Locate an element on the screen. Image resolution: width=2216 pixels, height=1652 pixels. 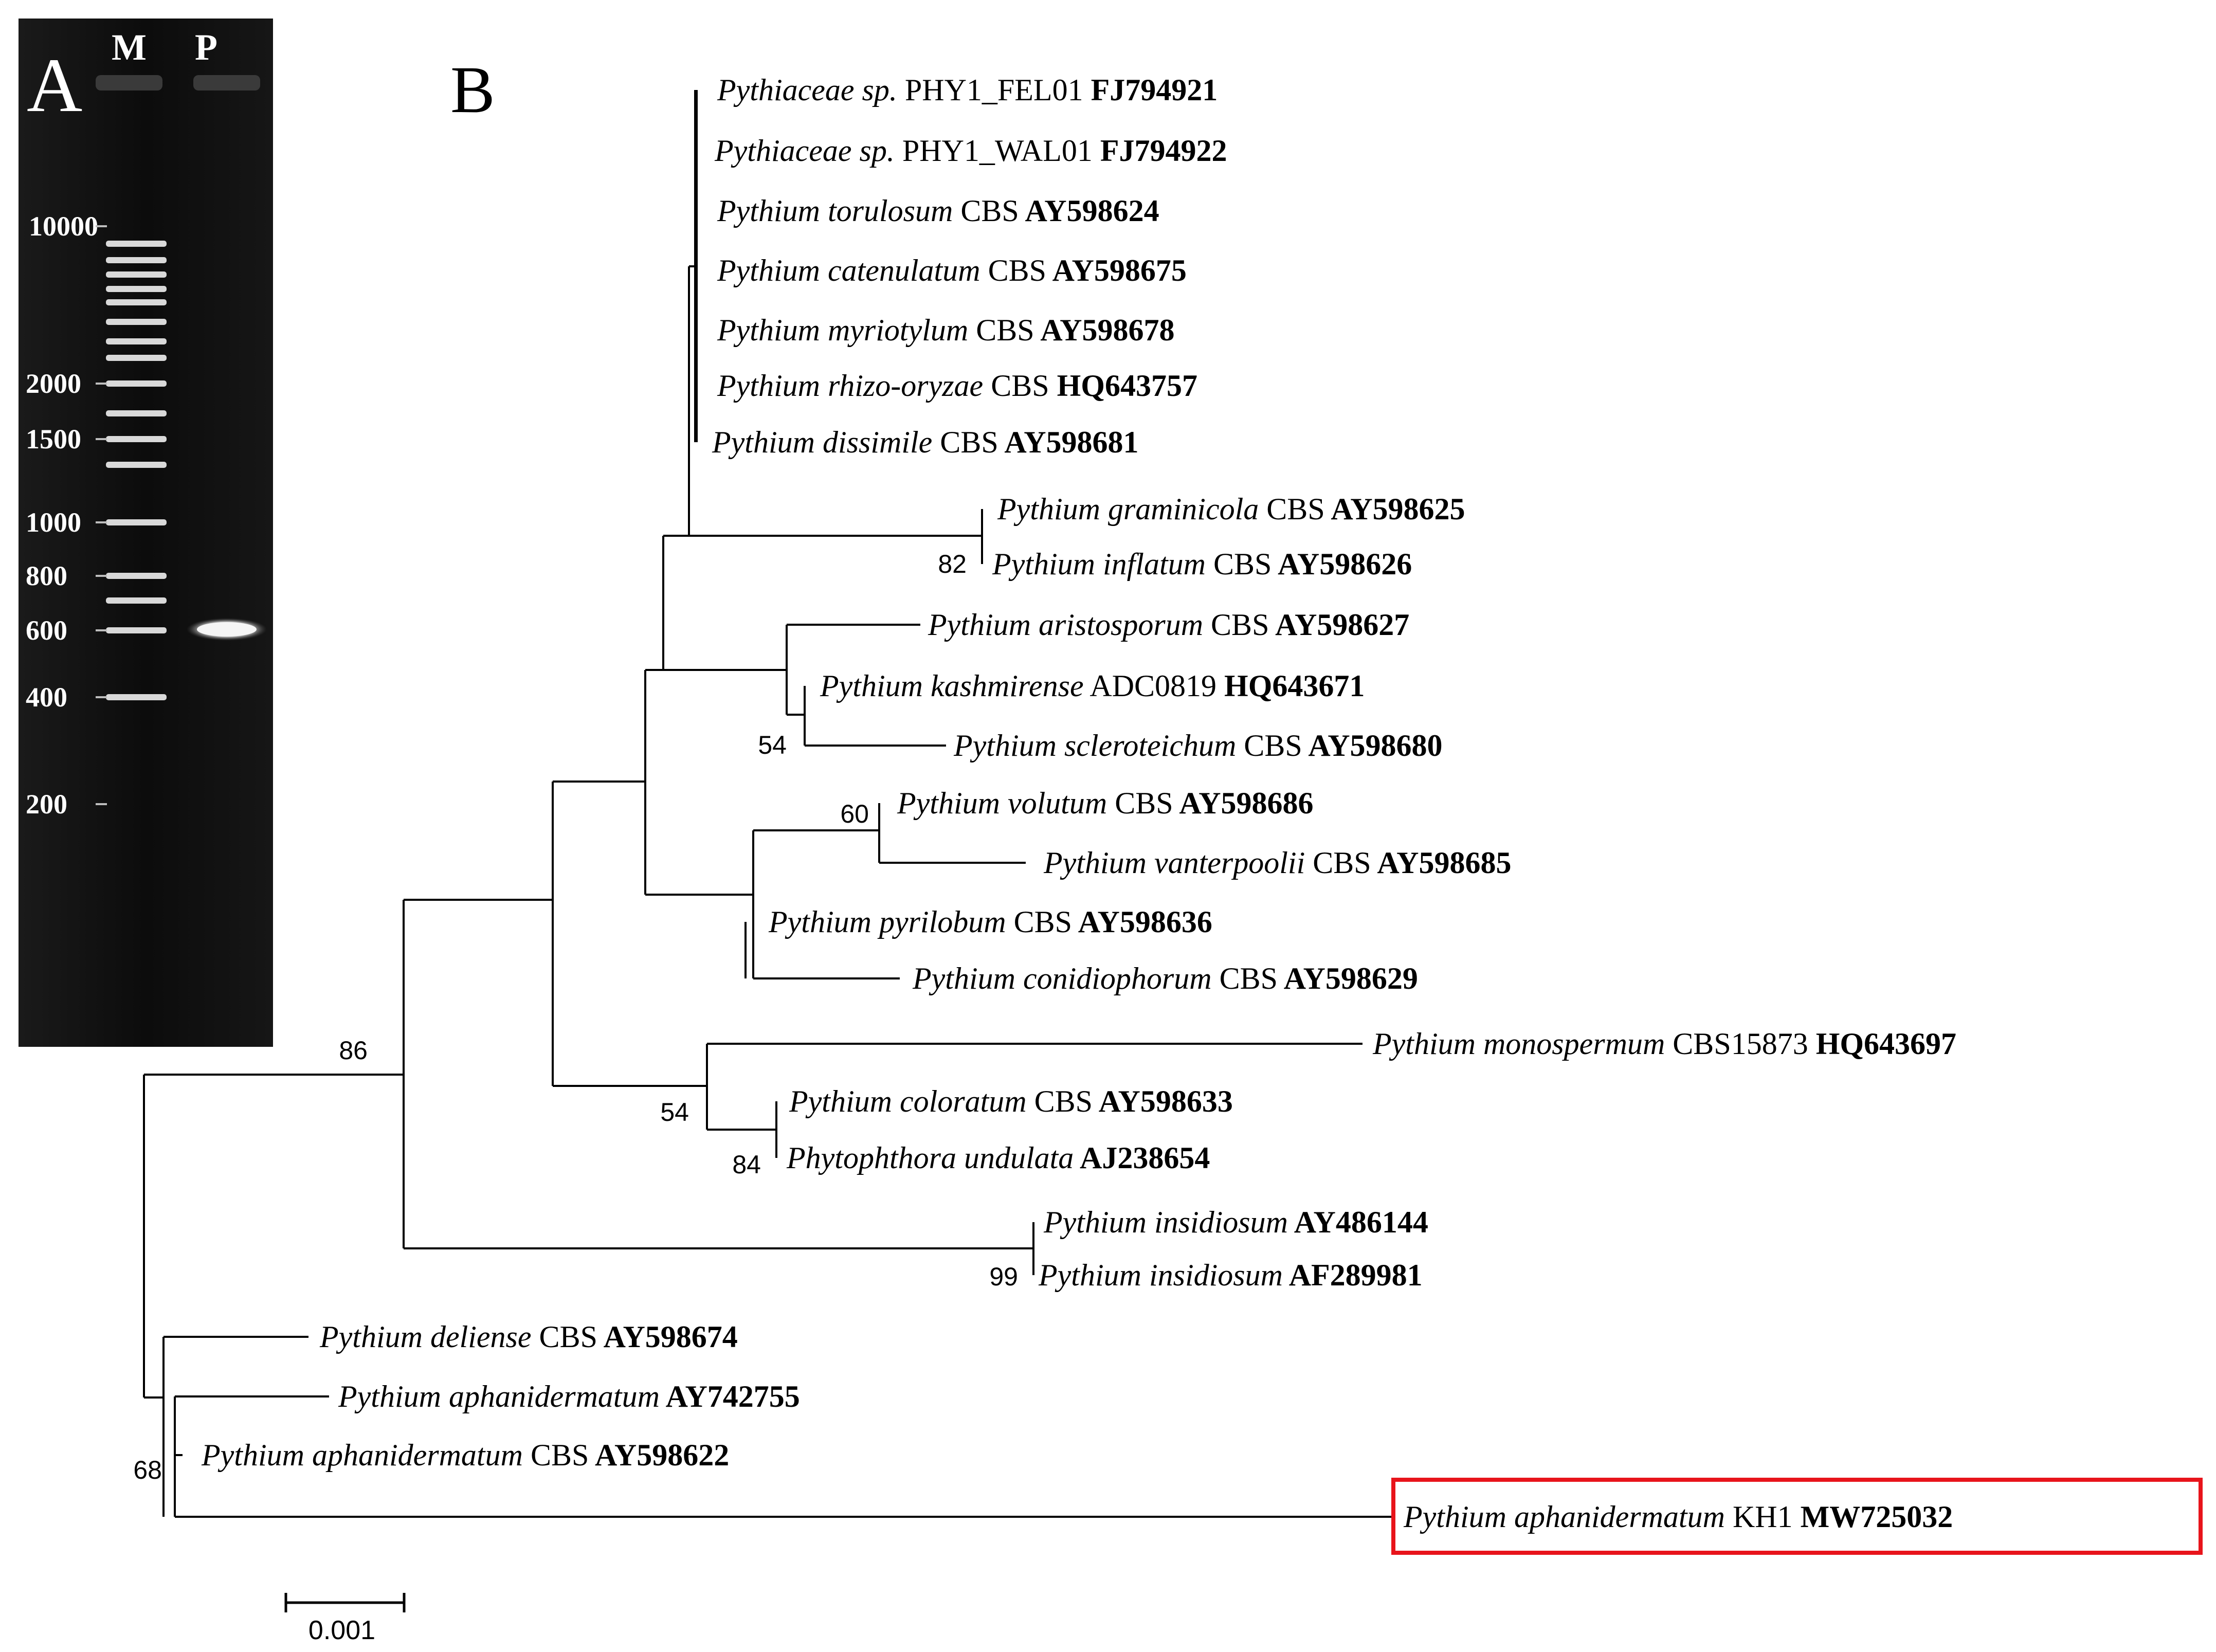
ladder-label: 1000 is located at coordinates (53, 522).